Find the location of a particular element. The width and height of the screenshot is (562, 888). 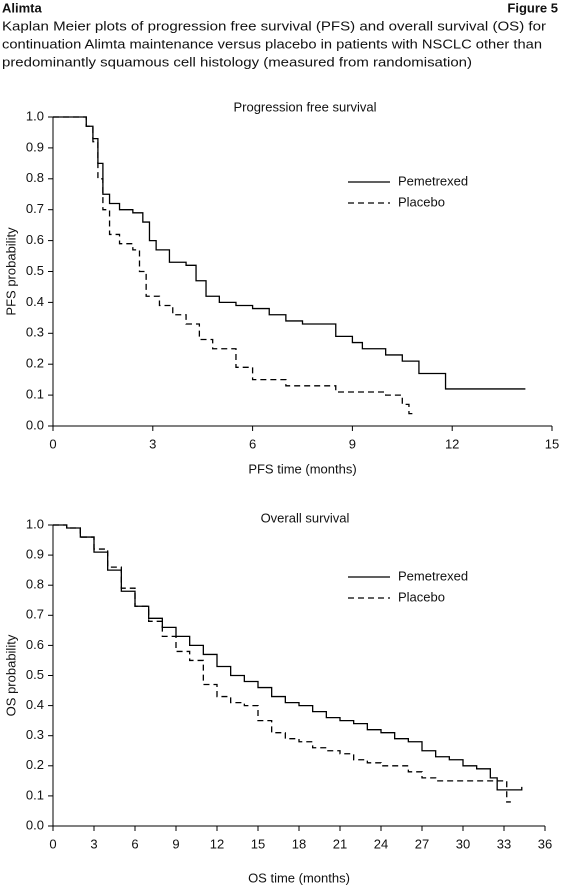

x-tick-label: 33 is located at coordinates (504, 843).